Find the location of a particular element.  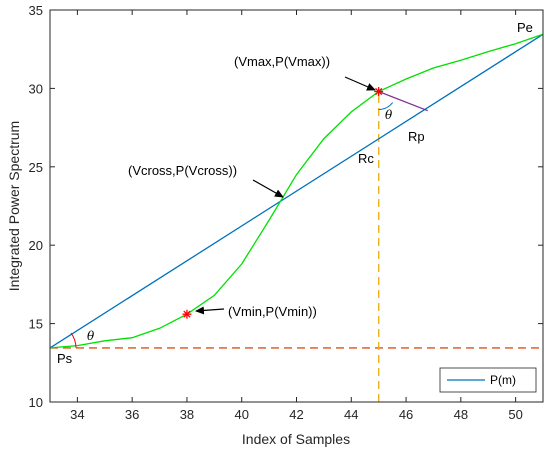

x-tick-label: 44 is located at coordinates (351, 414).